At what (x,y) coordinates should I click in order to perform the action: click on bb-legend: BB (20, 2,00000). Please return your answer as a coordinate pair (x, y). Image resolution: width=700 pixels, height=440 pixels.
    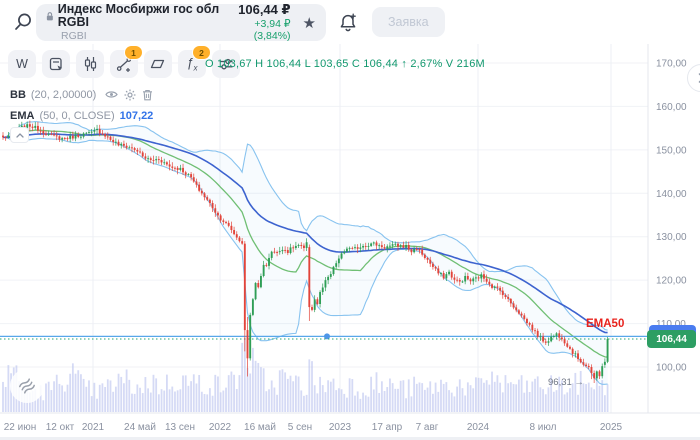
    Looking at the image, I should click on (81, 95).